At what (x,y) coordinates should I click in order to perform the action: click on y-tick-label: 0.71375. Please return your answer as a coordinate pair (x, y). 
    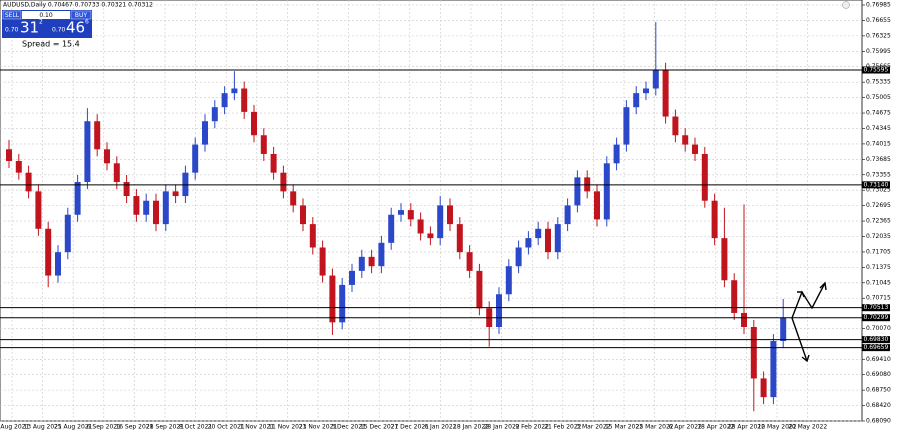
    Looking at the image, I should click on (878, 267).